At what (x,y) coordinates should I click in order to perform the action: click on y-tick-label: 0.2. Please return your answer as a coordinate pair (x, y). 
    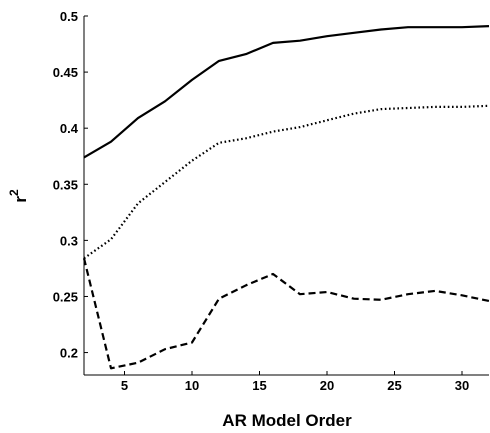
    Looking at the image, I should click on (69, 353).